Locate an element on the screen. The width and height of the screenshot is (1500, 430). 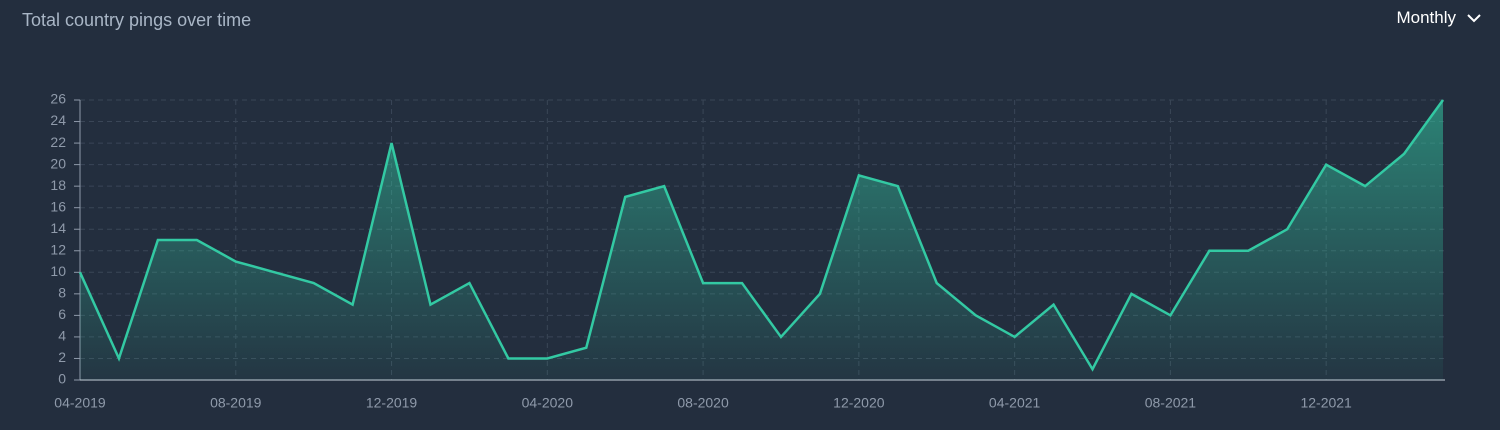
chevron is located at coordinates (1474, 18).